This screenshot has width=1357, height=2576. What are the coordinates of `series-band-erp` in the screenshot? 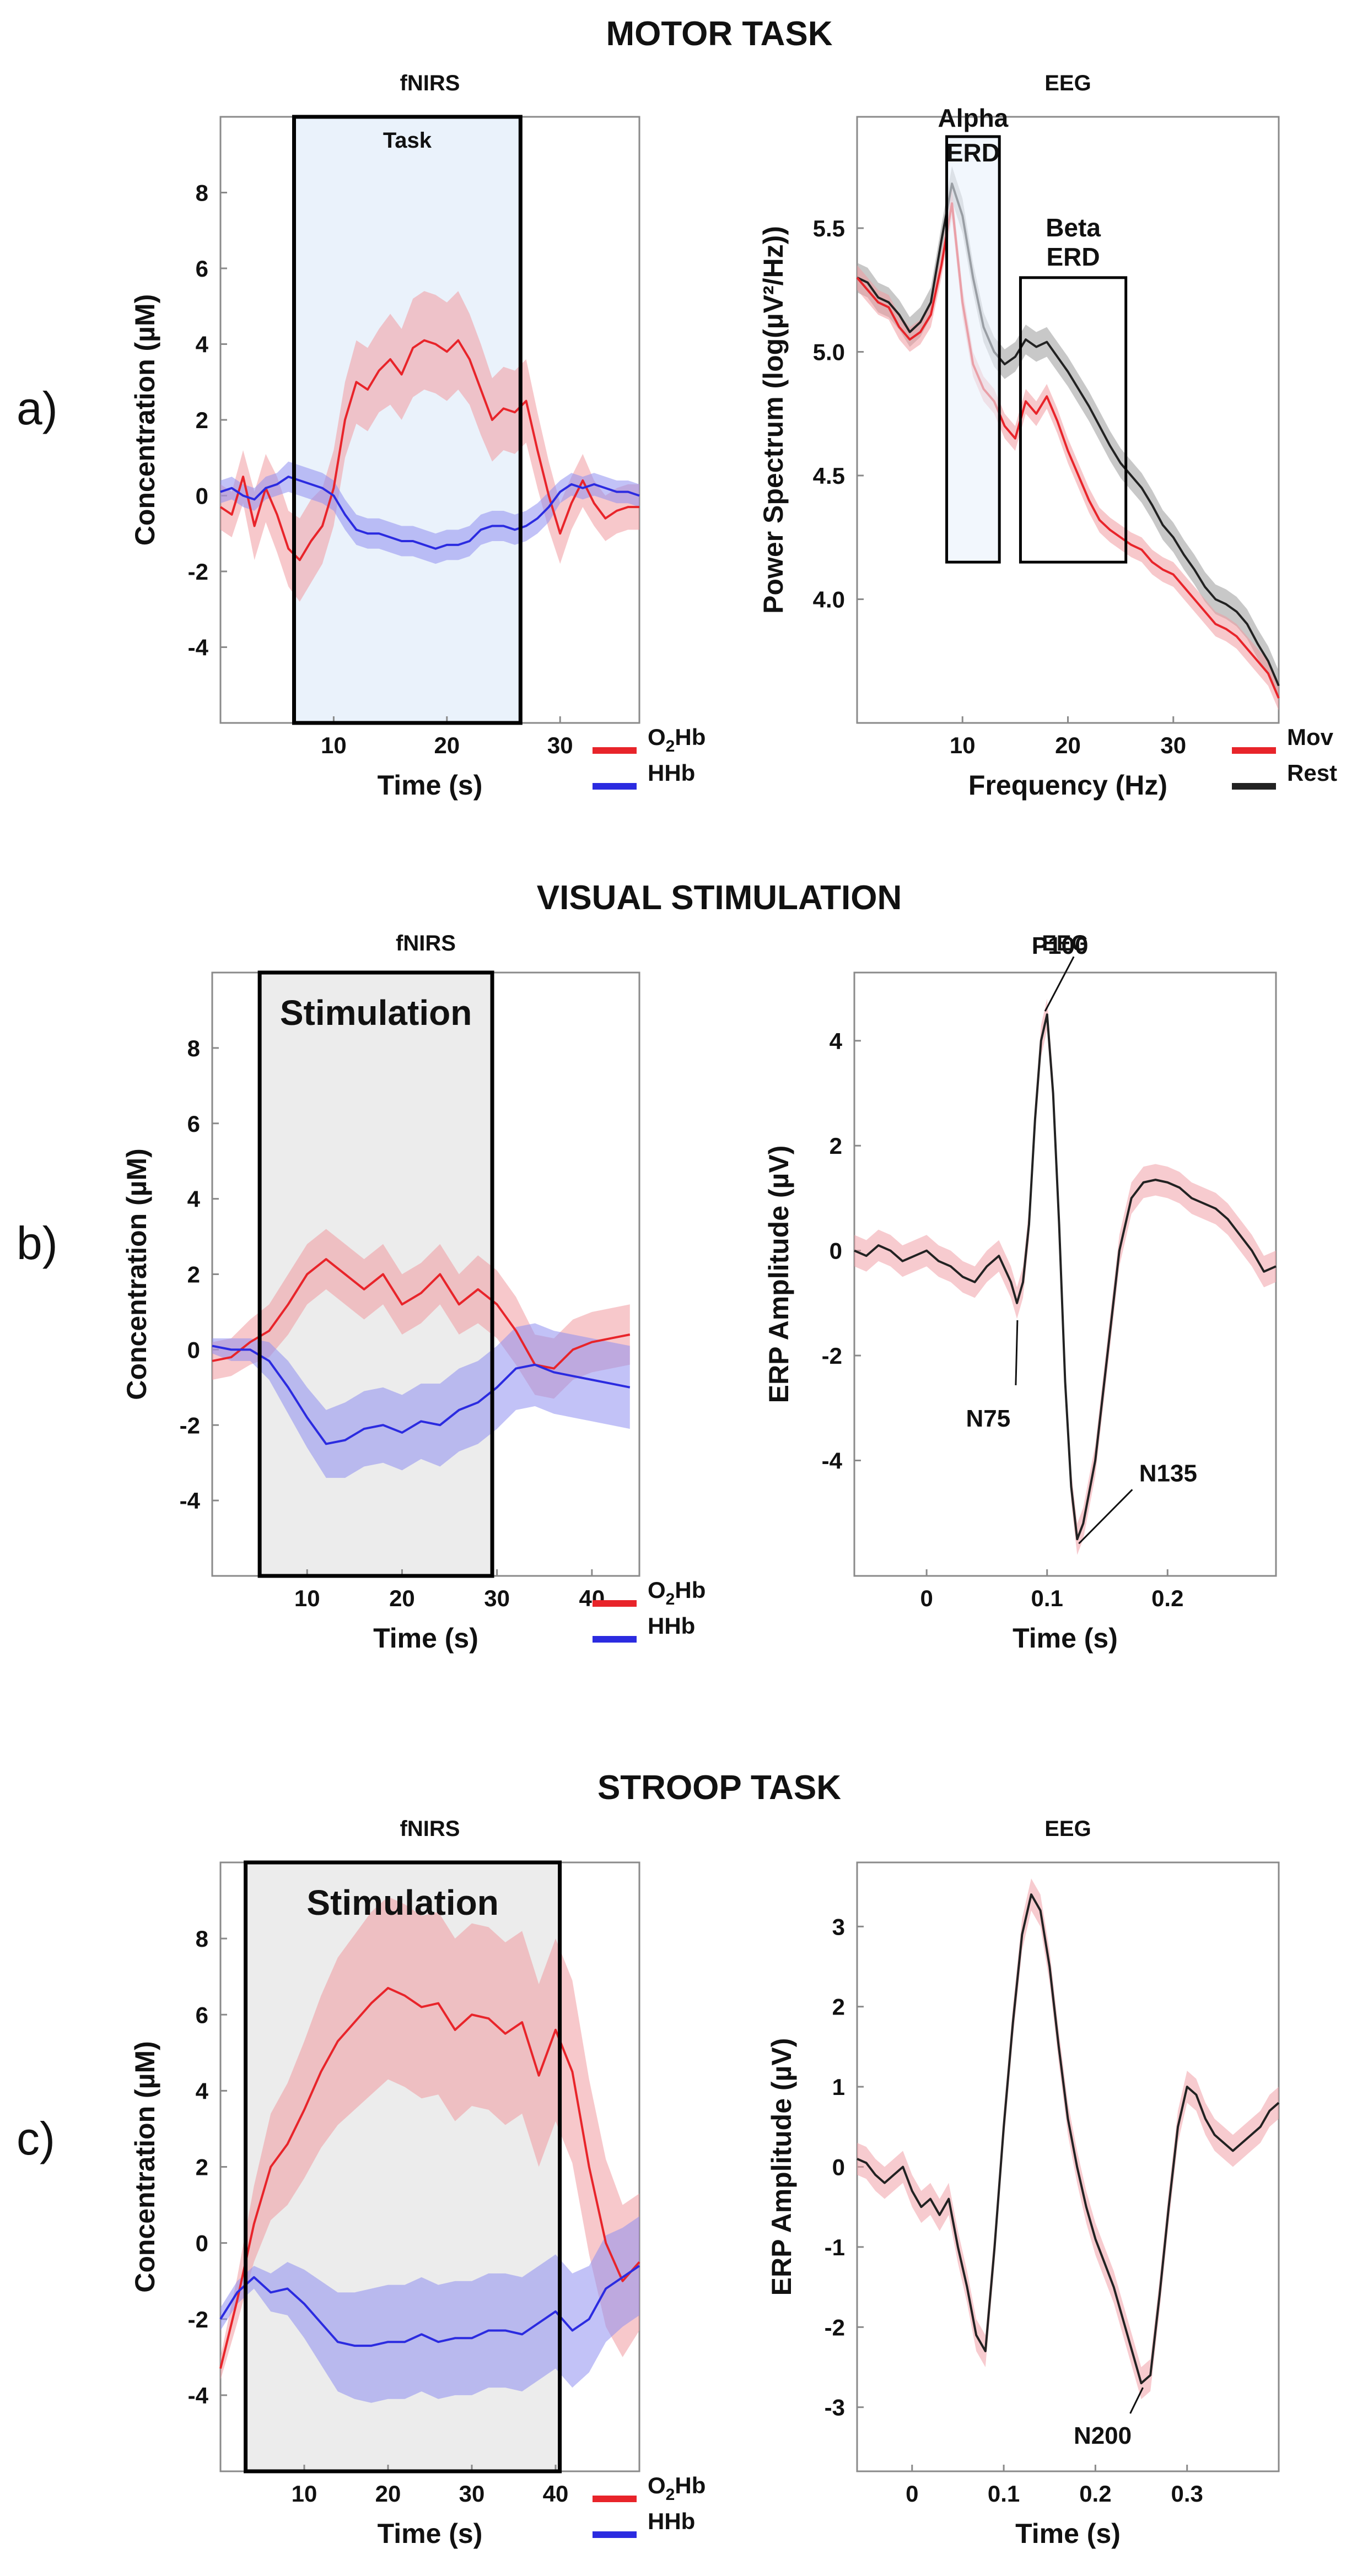 It's located at (1068, 2139).